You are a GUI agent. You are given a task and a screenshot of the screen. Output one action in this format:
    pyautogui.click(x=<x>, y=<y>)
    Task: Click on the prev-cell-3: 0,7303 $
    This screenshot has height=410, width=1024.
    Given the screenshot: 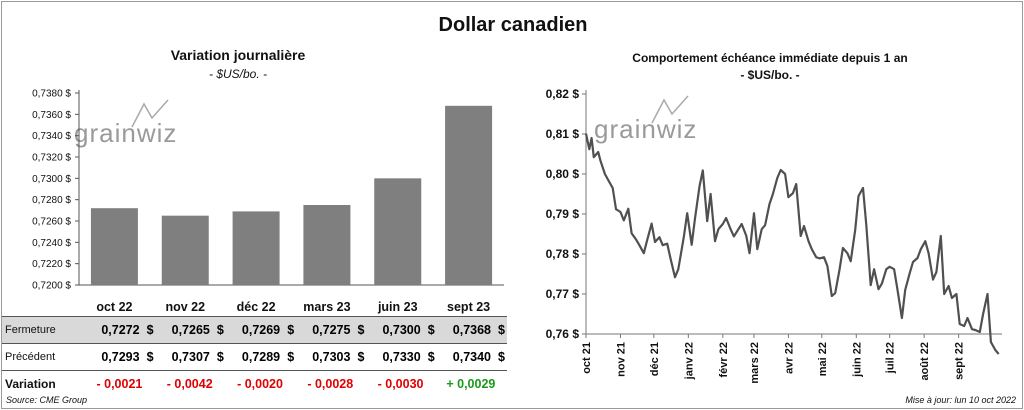 What is the action you would take?
    pyautogui.click(x=331, y=357)
    